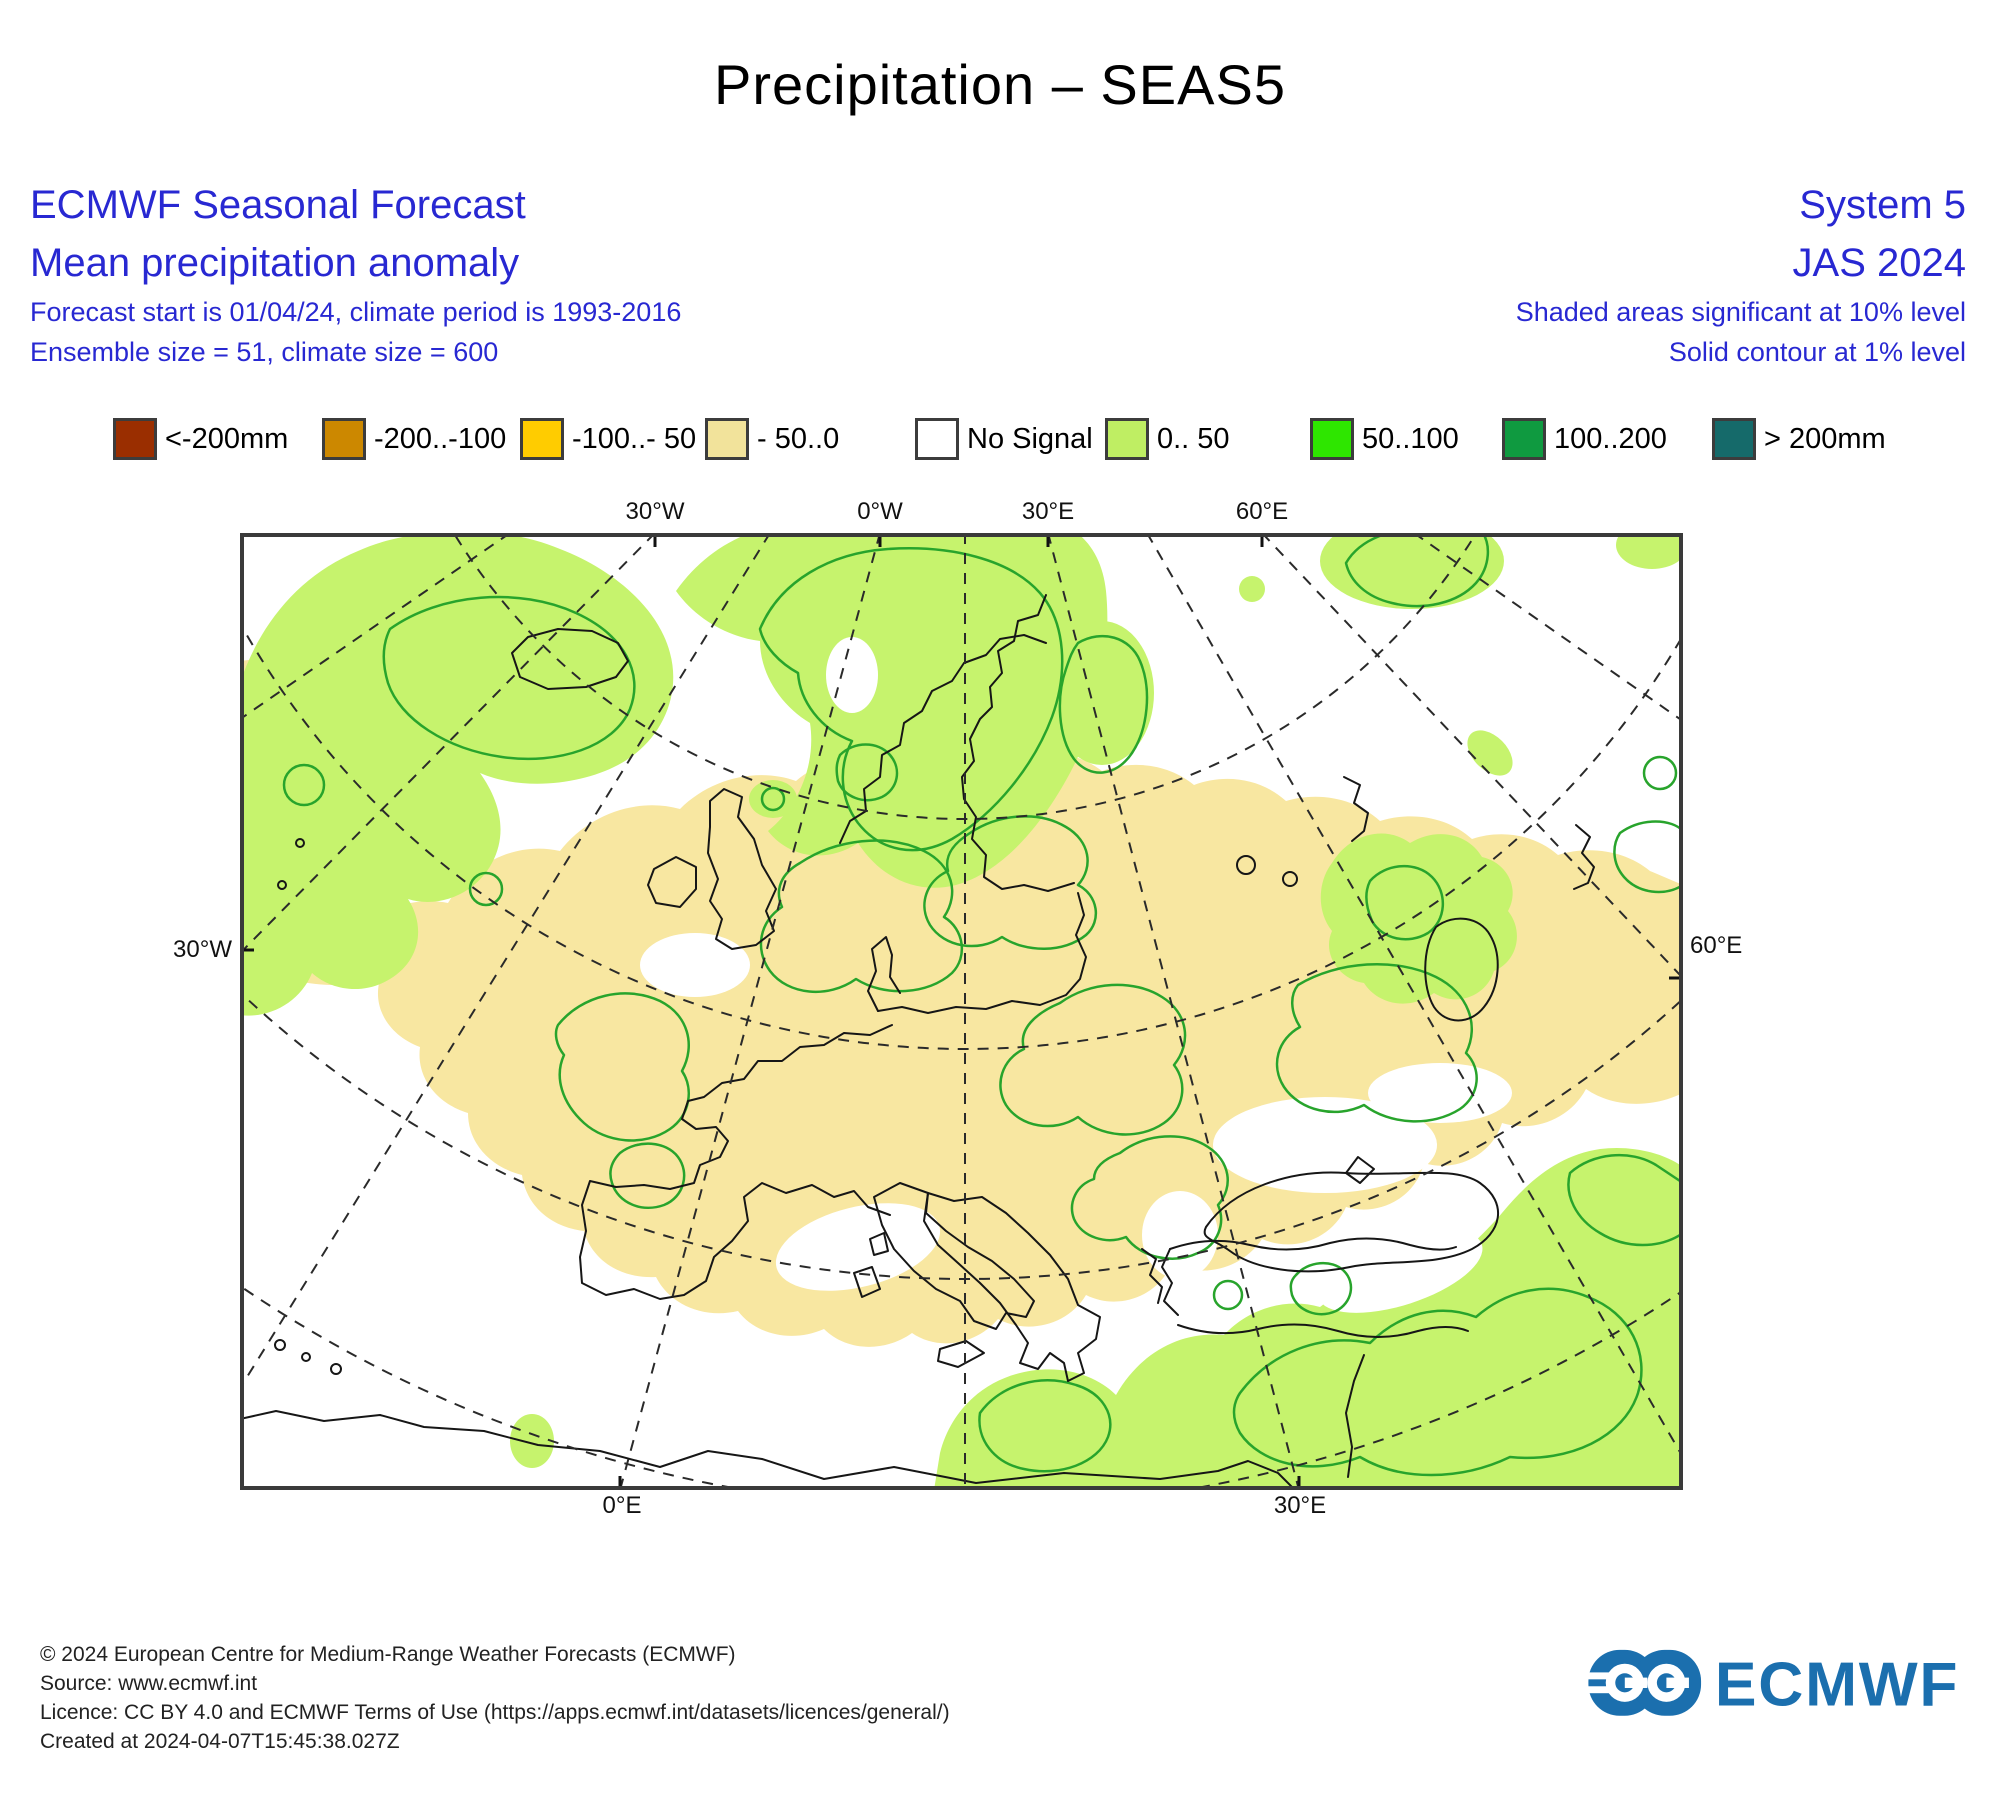  I want to click on graticule-label-top-0w: 0°W, so click(880, 511).